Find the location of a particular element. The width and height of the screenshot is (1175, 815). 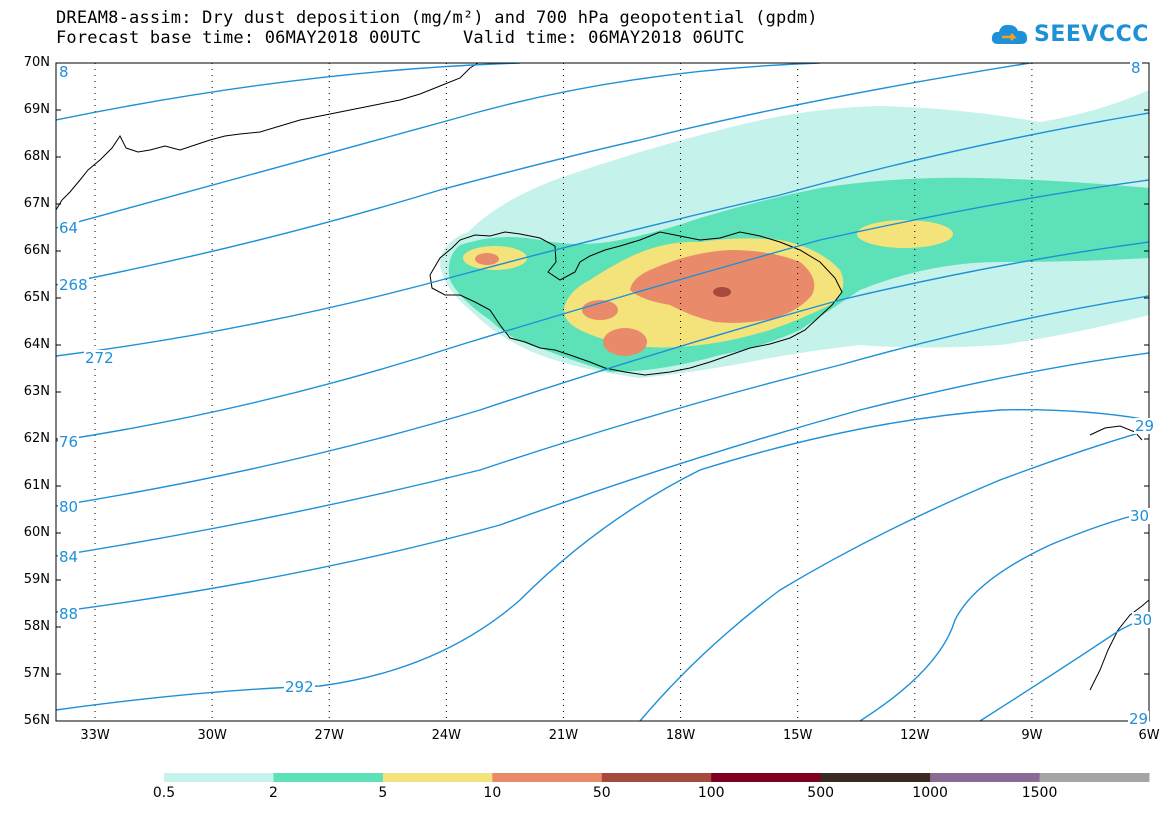

scotland-coastline is located at coordinates (1119, 645).